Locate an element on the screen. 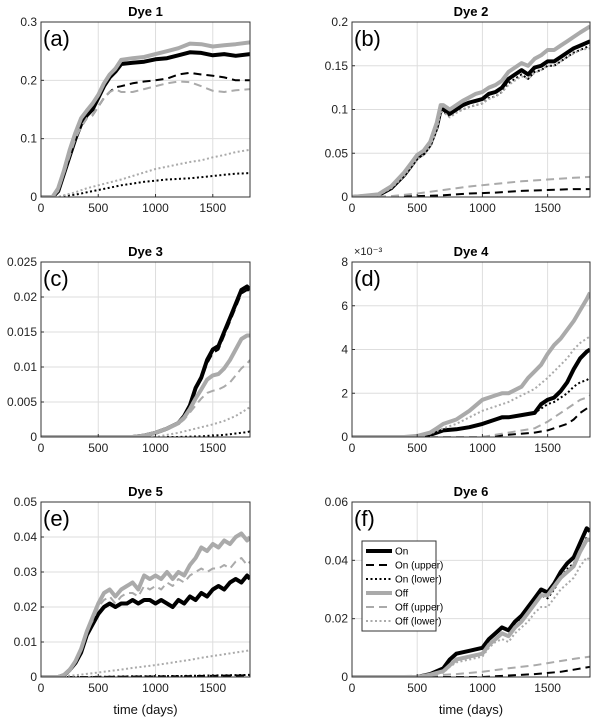 The width and height of the screenshot is (598, 722). y-tick-label: 0.005 is located at coordinates (22, 402).